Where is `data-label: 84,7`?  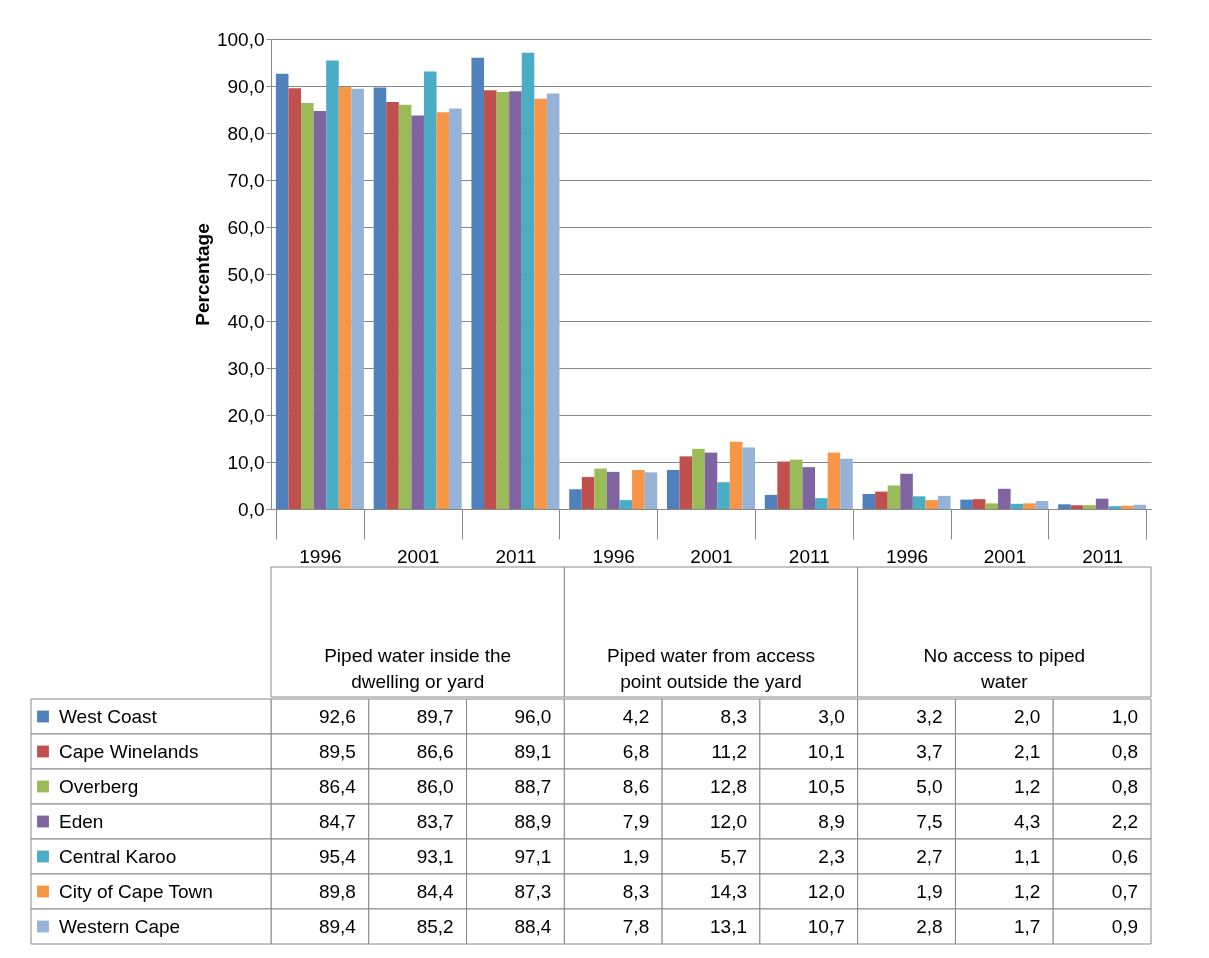 data-label: 84,7 is located at coordinates (337, 821).